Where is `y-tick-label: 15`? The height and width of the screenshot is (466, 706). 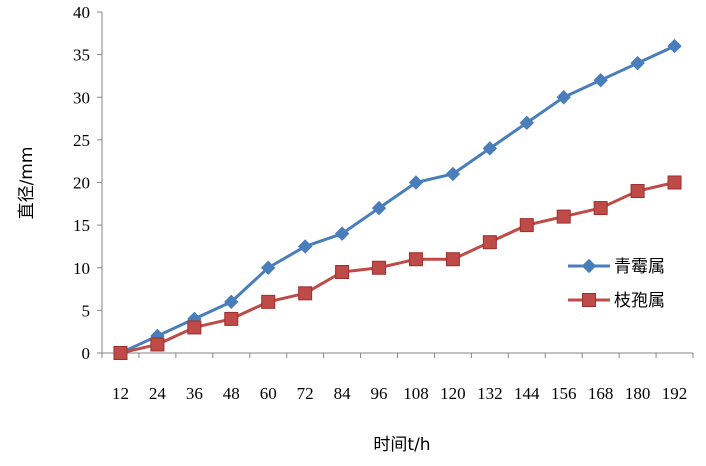 y-tick-label: 15 is located at coordinates (81, 225).